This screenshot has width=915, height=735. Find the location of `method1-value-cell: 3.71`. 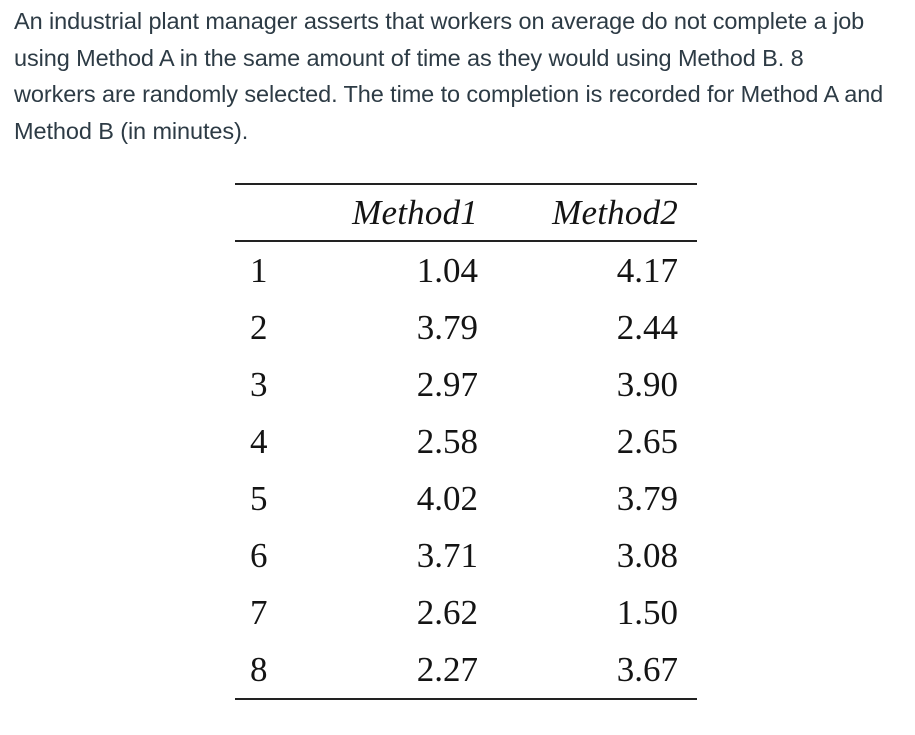

method1-value-cell: 3.71 is located at coordinates (447, 555).